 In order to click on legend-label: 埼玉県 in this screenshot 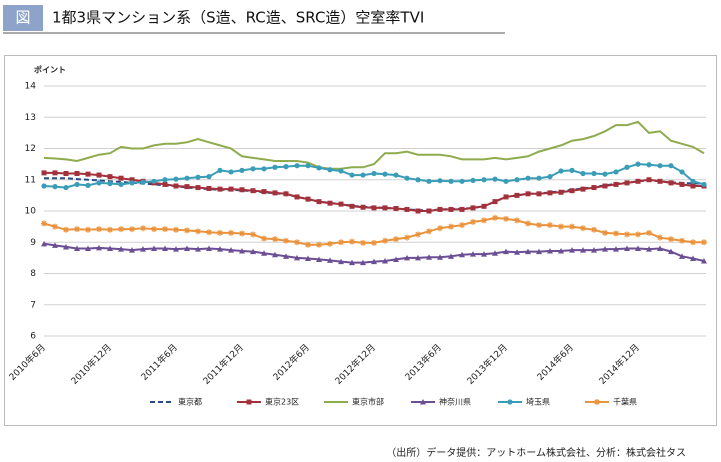, I will do `click(538, 402)`.